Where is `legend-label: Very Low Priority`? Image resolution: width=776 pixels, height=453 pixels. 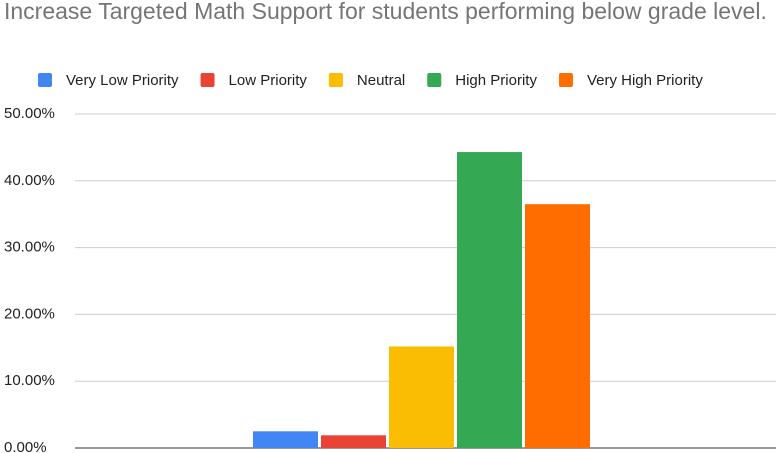 legend-label: Very Low Priority is located at coordinates (122, 80).